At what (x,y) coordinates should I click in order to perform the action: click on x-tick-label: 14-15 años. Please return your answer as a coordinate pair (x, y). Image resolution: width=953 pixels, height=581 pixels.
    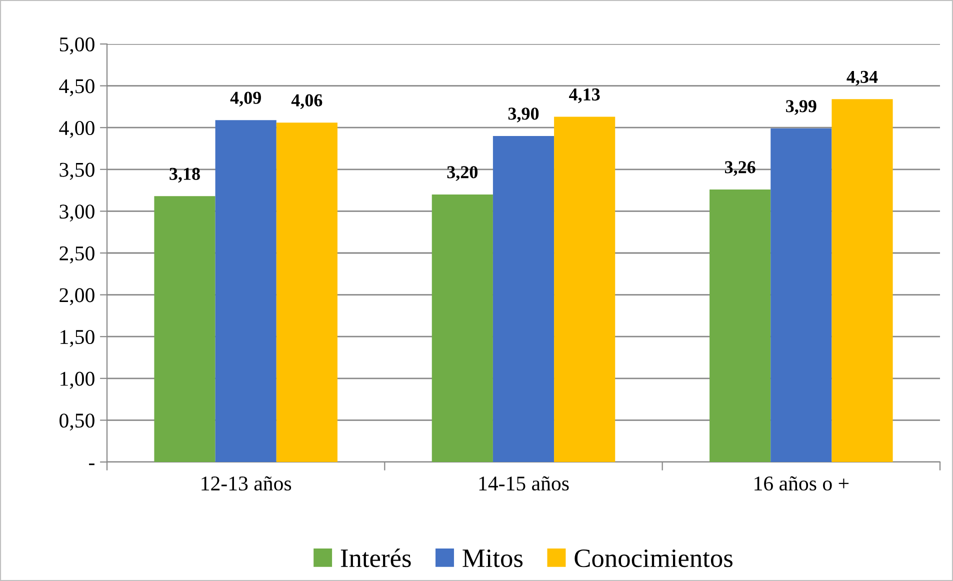
    Looking at the image, I should click on (524, 483).